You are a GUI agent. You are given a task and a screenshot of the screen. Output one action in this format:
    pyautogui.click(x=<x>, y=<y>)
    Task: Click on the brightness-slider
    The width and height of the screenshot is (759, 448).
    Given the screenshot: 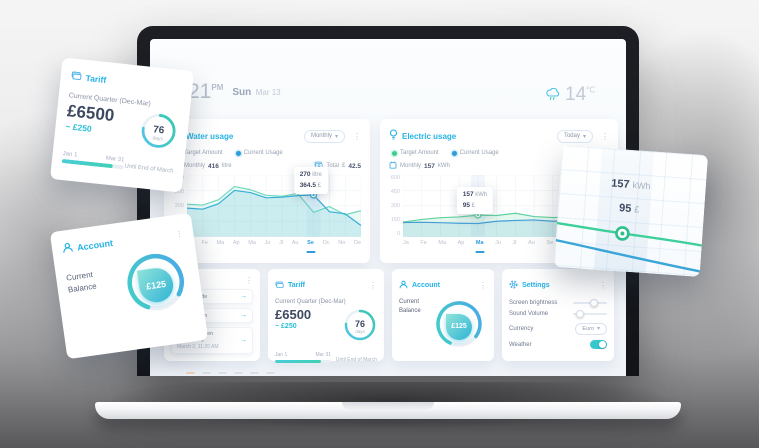 What is the action you would take?
    pyautogui.click(x=590, y=302)
    